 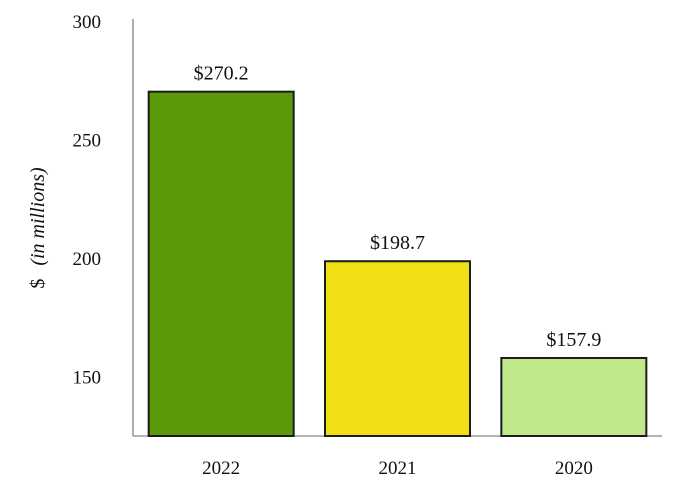 I want to click on y-axis-label-unit: (in millions), so click(x=38, y=216).